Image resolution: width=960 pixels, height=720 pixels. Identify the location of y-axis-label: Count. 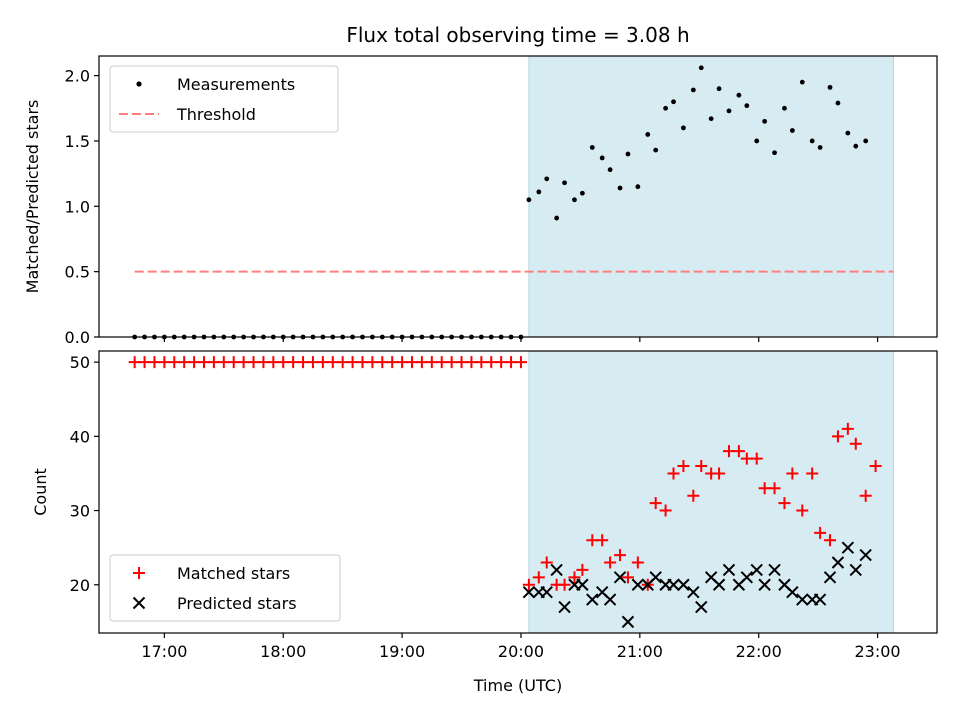
(40, 492).